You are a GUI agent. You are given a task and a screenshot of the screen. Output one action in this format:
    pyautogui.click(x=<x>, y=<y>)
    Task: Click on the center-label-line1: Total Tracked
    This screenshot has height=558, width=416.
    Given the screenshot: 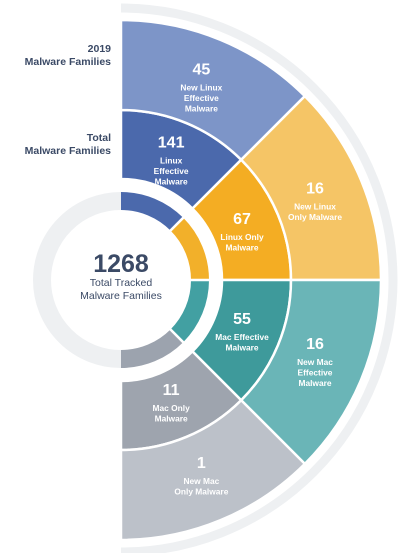 What is the action you would take?
    pyautogui.click(x=121, y=283)
    